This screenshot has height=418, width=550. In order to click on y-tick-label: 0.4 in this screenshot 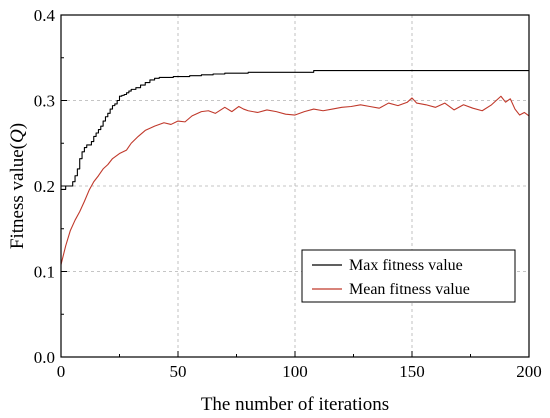, I will do `click(45, 15)`.